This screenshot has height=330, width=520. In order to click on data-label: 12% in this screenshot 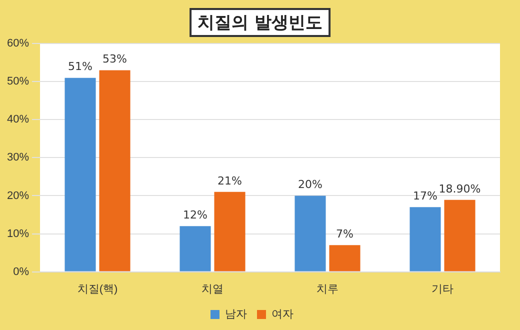, I will do `click(195, 215)`.